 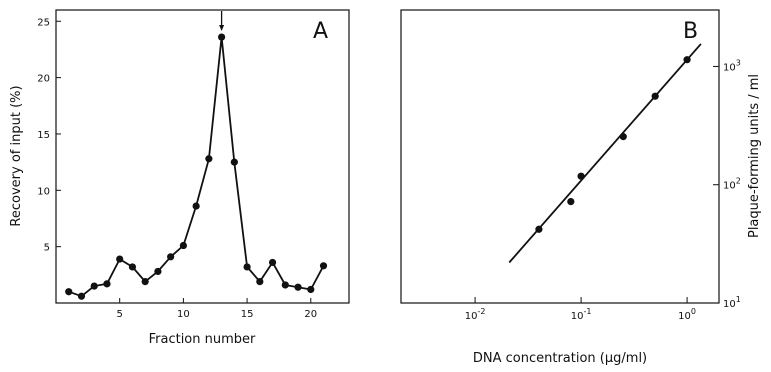 I want to click on panel-b-y-tick-label: 10¹, so click(x=732, y=302).